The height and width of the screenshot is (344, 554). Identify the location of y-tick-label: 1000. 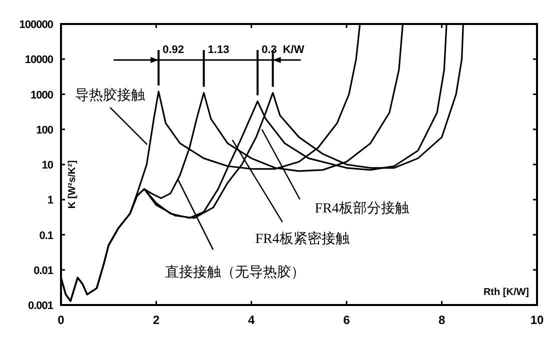
(42, 95).